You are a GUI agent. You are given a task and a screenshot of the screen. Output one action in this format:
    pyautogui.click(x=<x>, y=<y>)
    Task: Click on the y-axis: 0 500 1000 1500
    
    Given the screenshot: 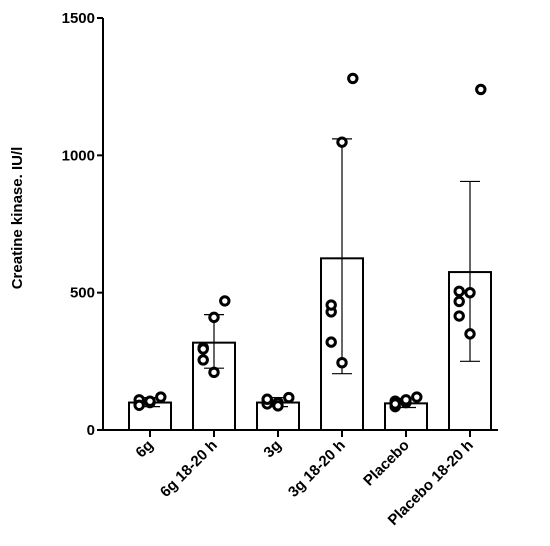 What is the action you would take?
    pyautogui.click(x=83, y=224)
    